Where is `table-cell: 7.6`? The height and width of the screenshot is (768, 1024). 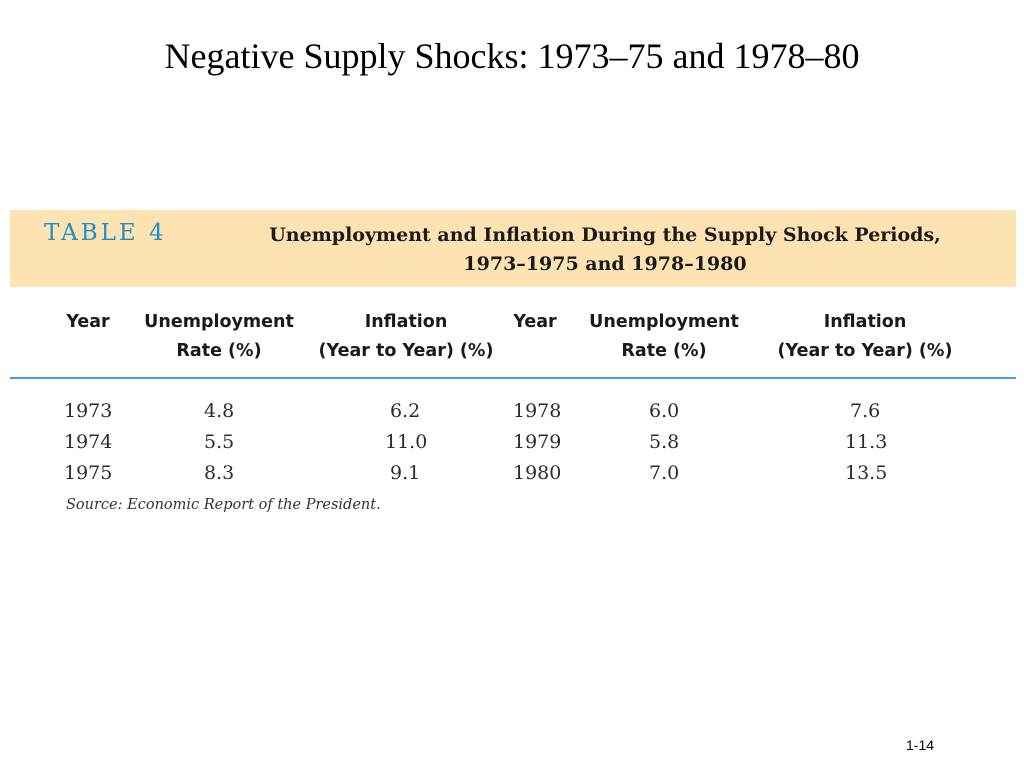 table-cell: 7.6 is located at coordinates (865, 411).